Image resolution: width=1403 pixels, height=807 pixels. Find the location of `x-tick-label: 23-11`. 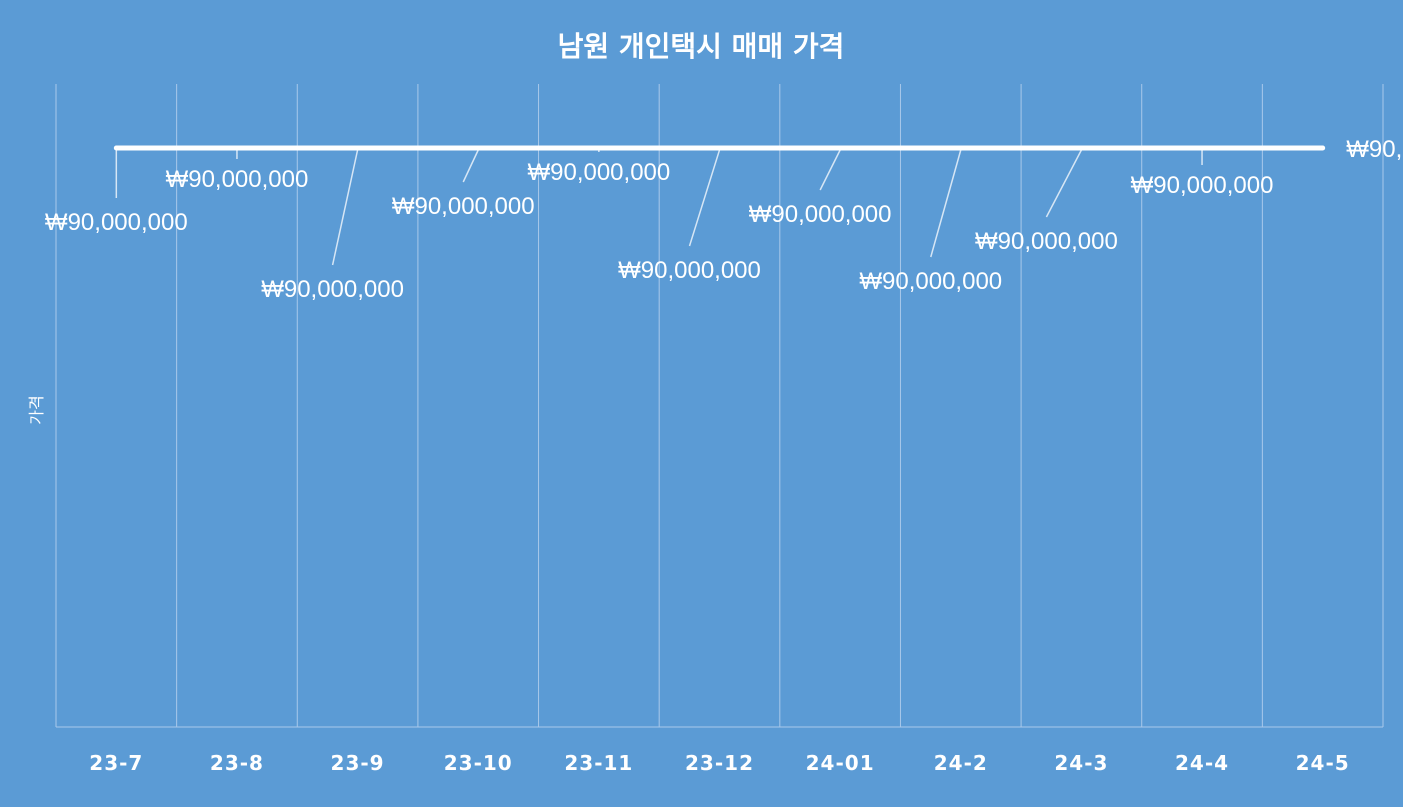

x-tick-label: 23-11 is located at coordinates (598, 763).